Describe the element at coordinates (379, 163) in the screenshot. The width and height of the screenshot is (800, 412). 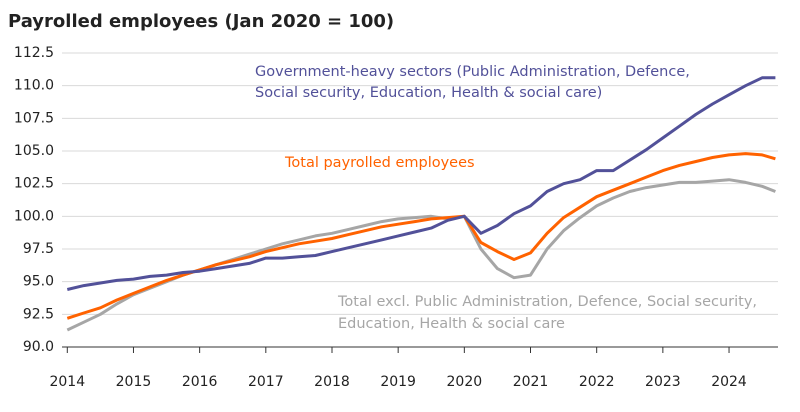
I see `series-label: Total payrolled employees` at that location.